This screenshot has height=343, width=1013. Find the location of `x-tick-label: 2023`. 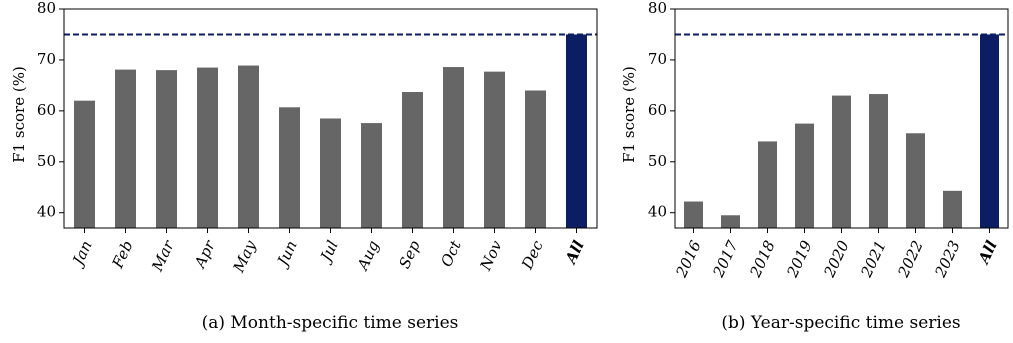

x-tick-label: 2023 is located at coordinates (947, 259).